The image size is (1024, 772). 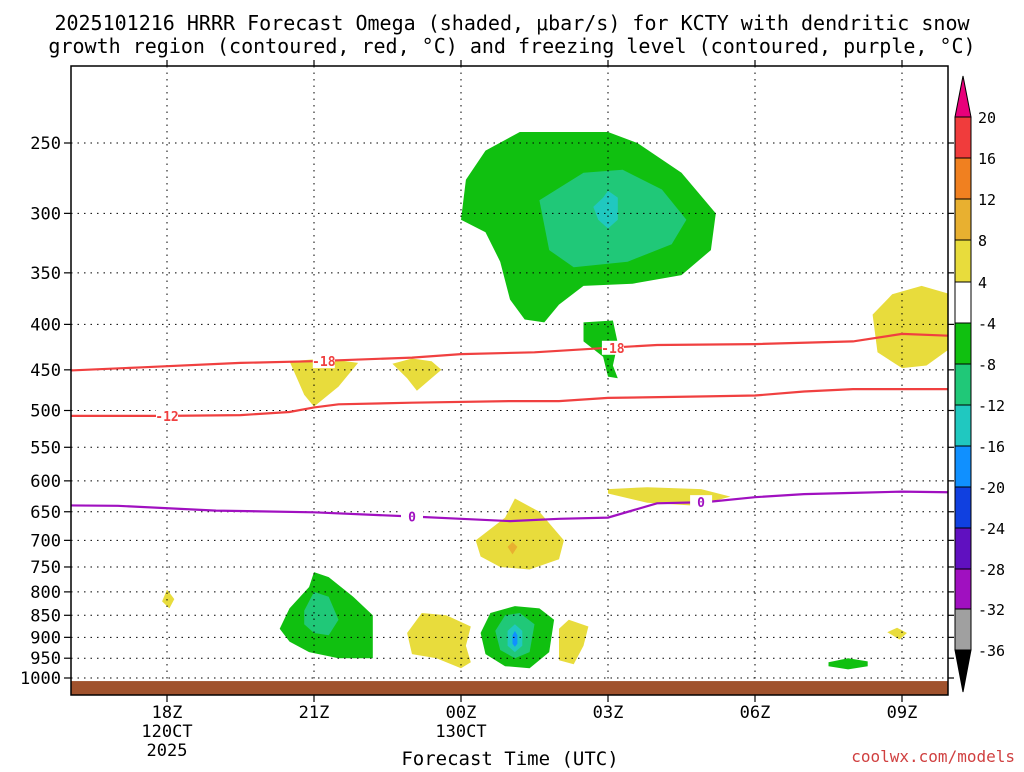 What do you see at coordinates (40, 679) in the screenshot?
I see `y-tick-label-1000: 1000` at bounding box center [40, 679].